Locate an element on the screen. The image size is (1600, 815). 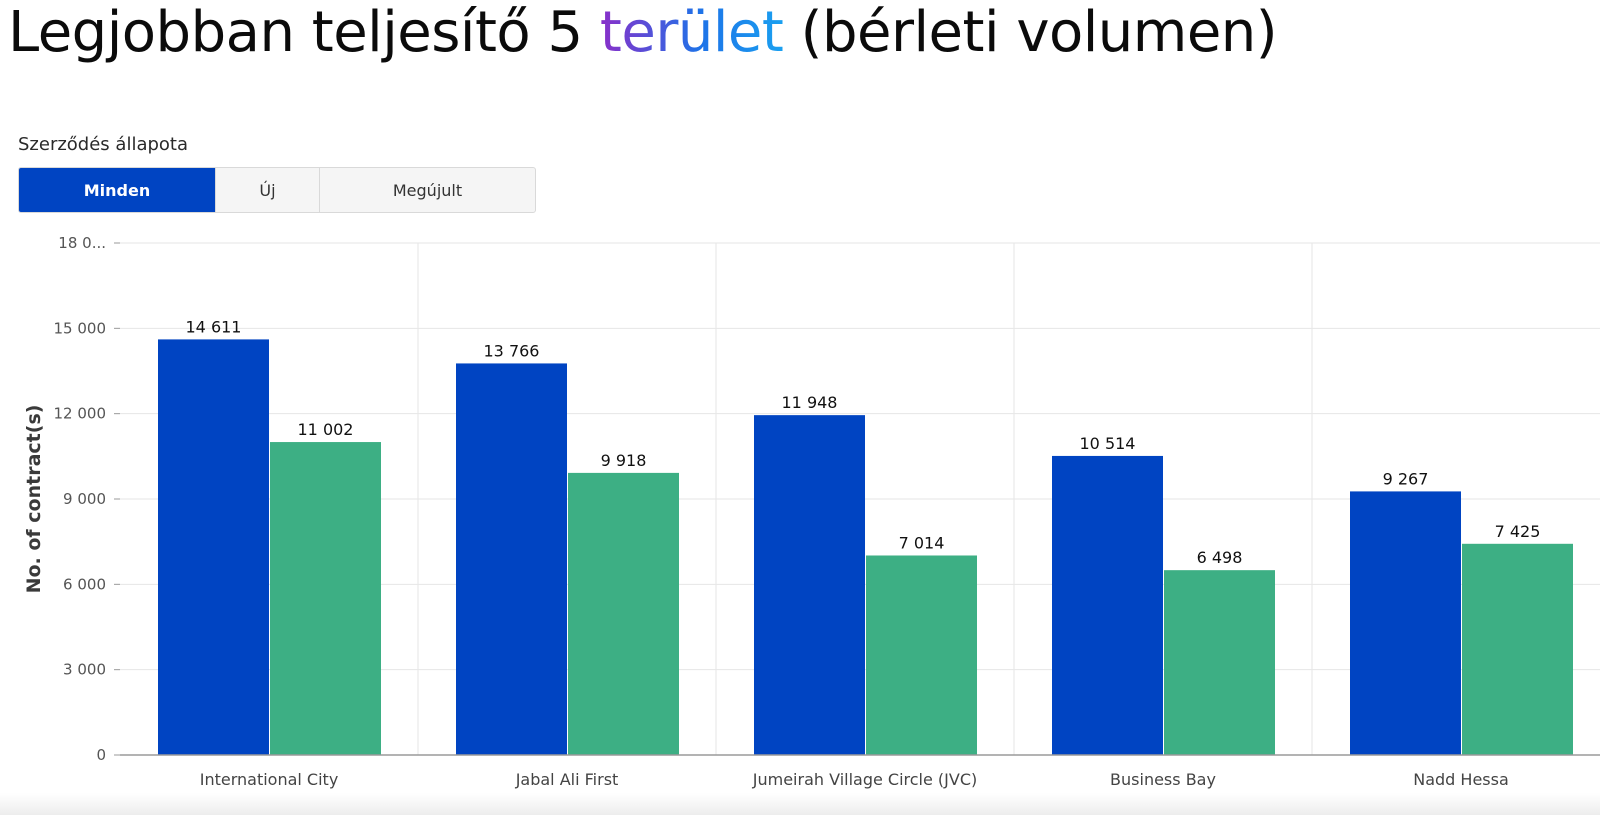
page-title-accent: terület is located at coordinates (691, 32).